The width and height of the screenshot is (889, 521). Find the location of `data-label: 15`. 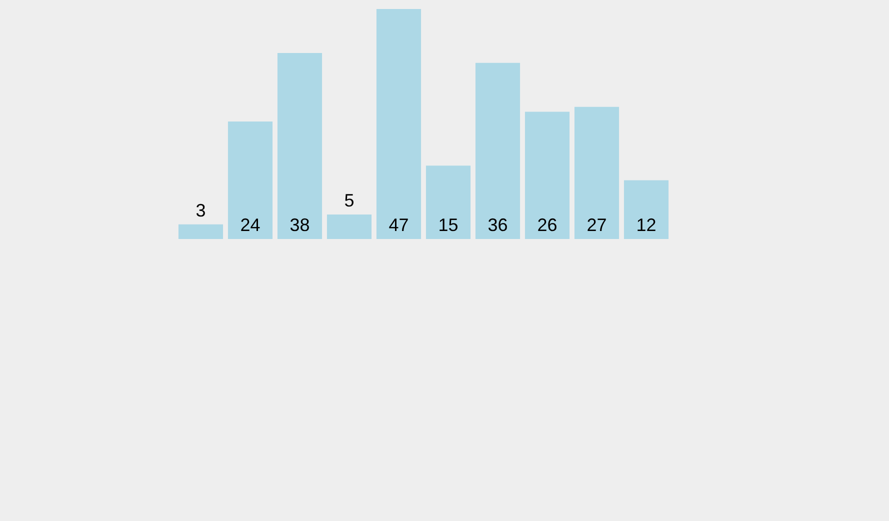

data-label: 15 is located at coordinates (448, 224).